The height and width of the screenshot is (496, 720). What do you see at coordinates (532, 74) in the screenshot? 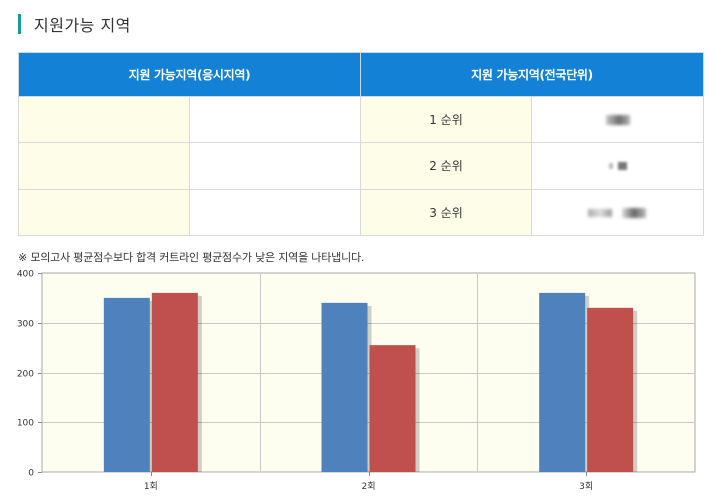
I see `header-national-region: 지원 가능지역(전국단위)` at bounding box center [532, 74].